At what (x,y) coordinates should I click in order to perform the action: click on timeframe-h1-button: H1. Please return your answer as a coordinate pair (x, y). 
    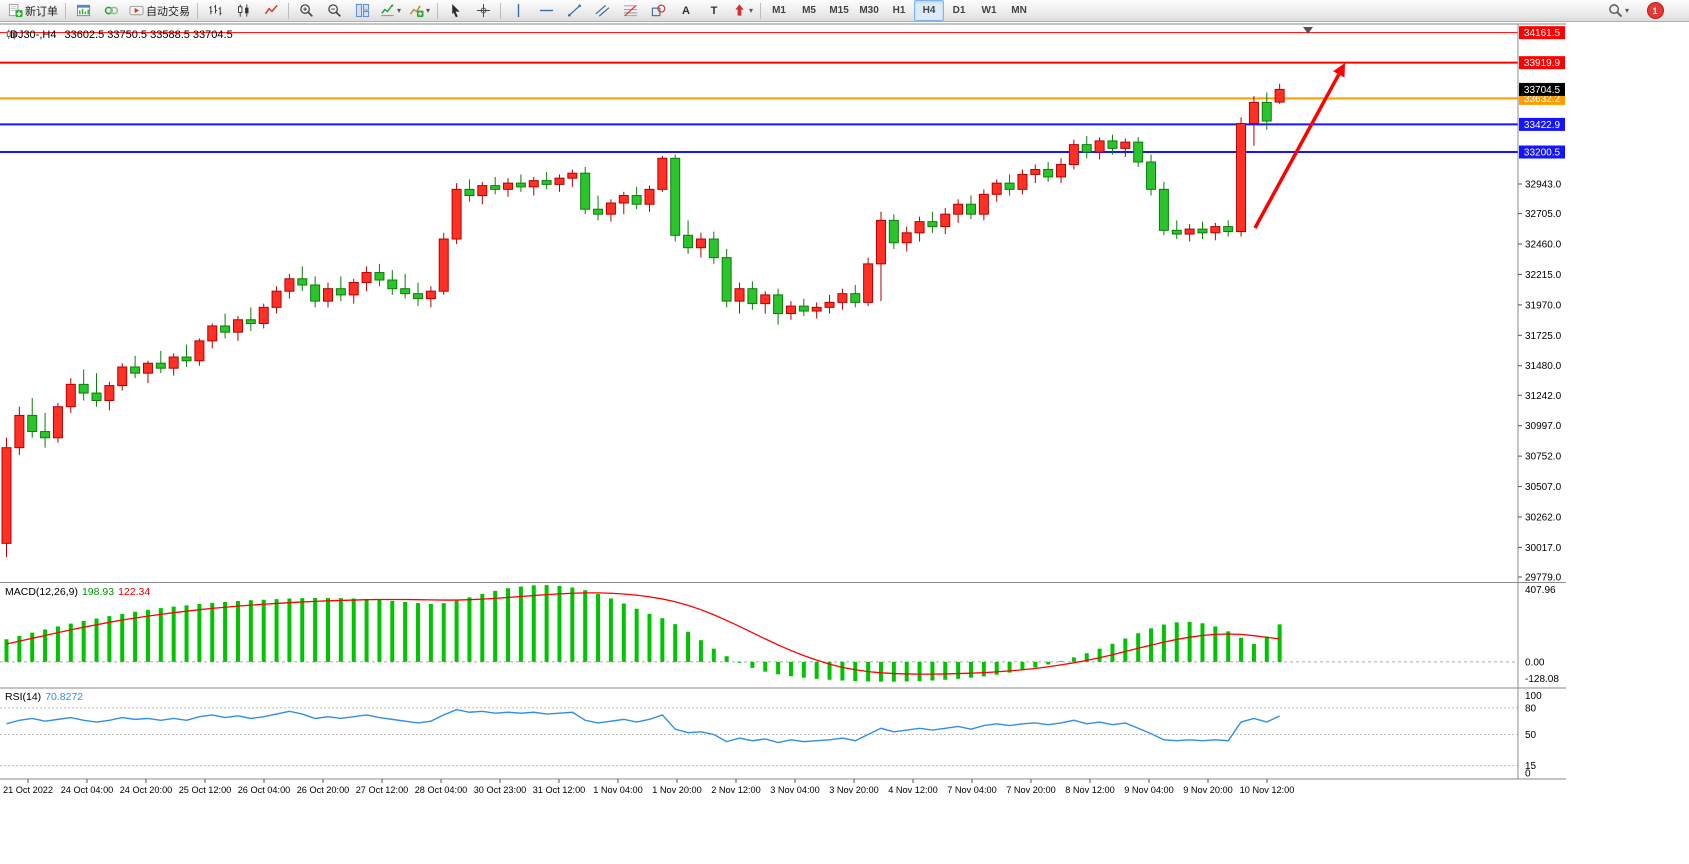
    Looking at the image, I should click on (899, 10).